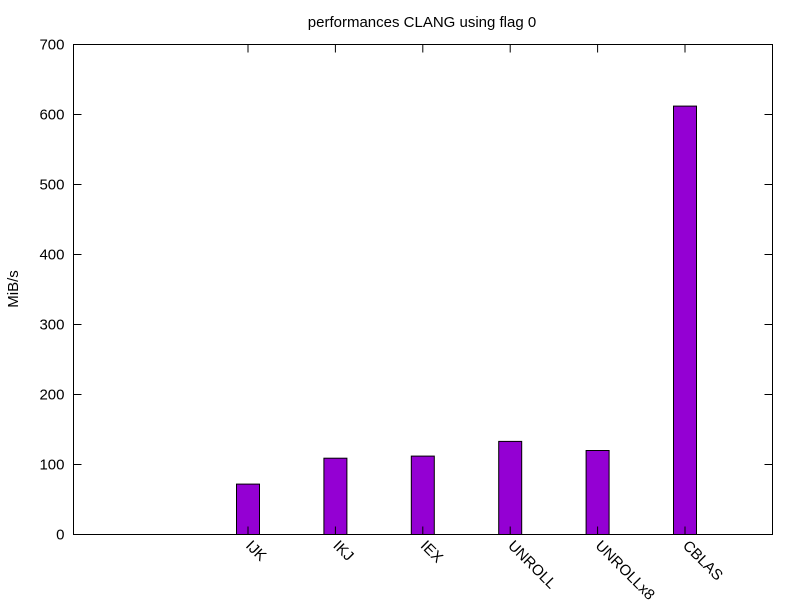  What do you see at coordinates (597, 492) in the screenshot?
I see `bar-unrollx8` at bounding box center [597, 492].